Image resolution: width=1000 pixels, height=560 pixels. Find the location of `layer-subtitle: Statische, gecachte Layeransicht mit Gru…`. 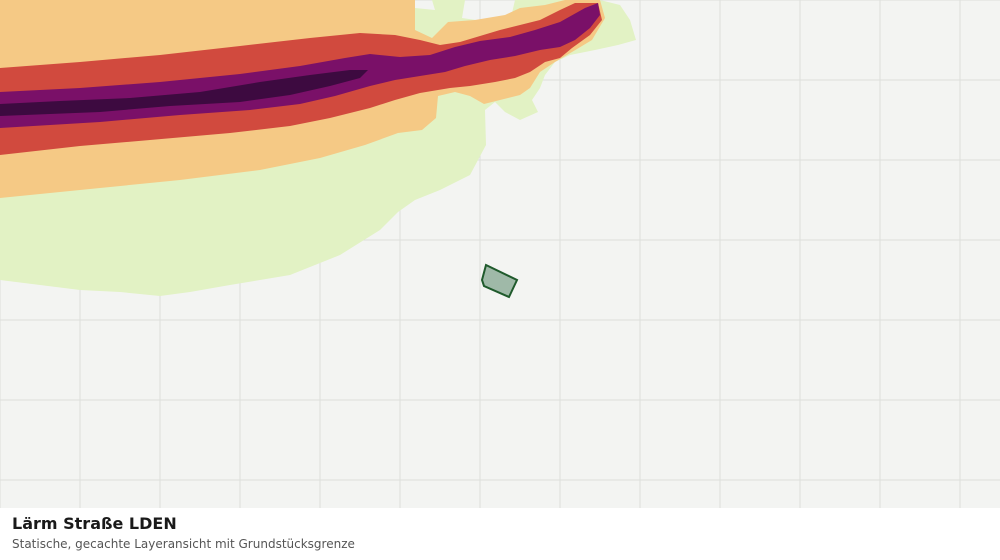

layer-subtitle: Statische, gecachte Layeransicht mit Gru… is located at coordinates (183, 544).